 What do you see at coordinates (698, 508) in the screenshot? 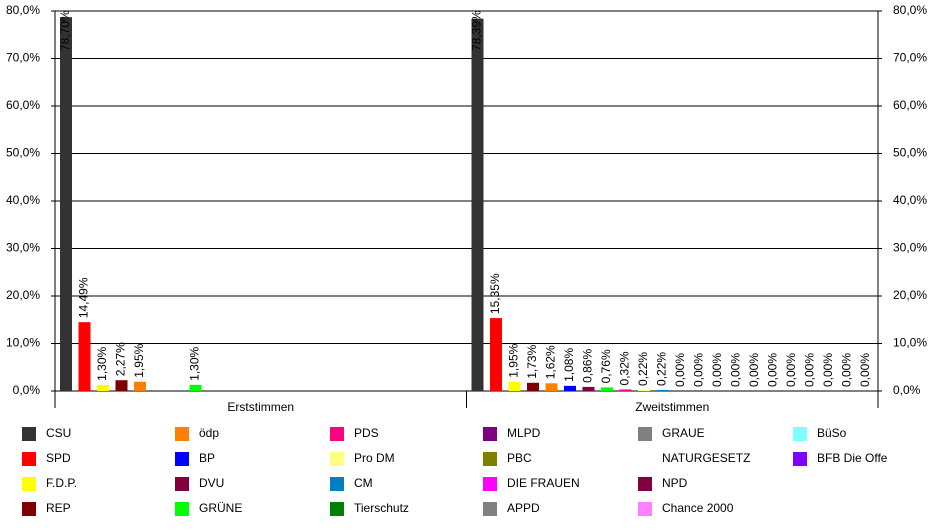
I see `legend-label: Chance 2000` at bounding box center [698, 508].